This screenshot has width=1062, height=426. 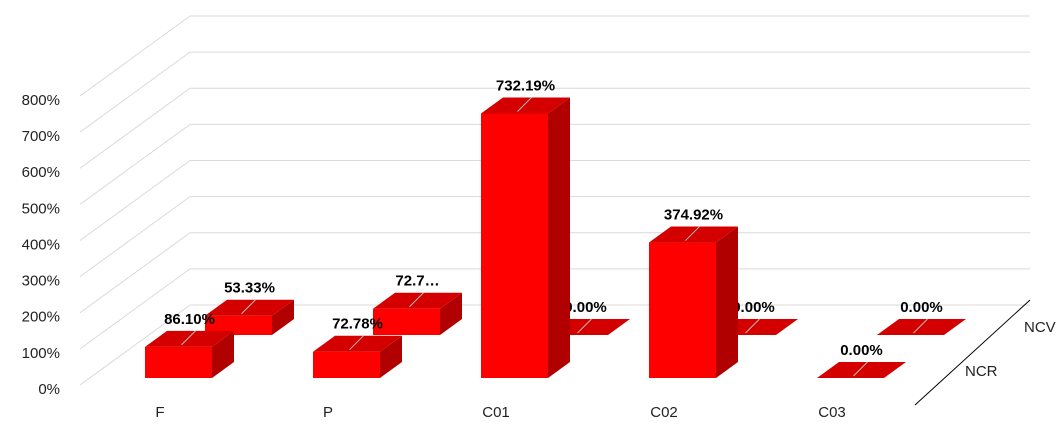 What do you see at coordinates (664, 412) in the screenshot?
I see `x-tick-label: C02` at bounding box center [664, 412].